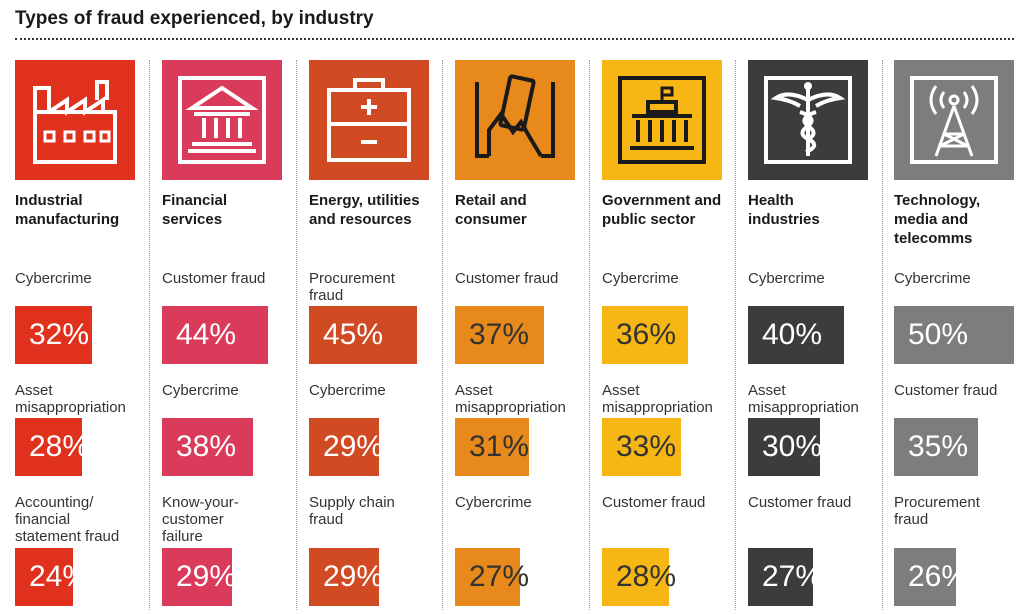 The height and width of the screenshot is (615, 1024). Describe the element at coordinates (193, 519) in the screenshot. I see `fraud-type-label-line: customer` at that location.